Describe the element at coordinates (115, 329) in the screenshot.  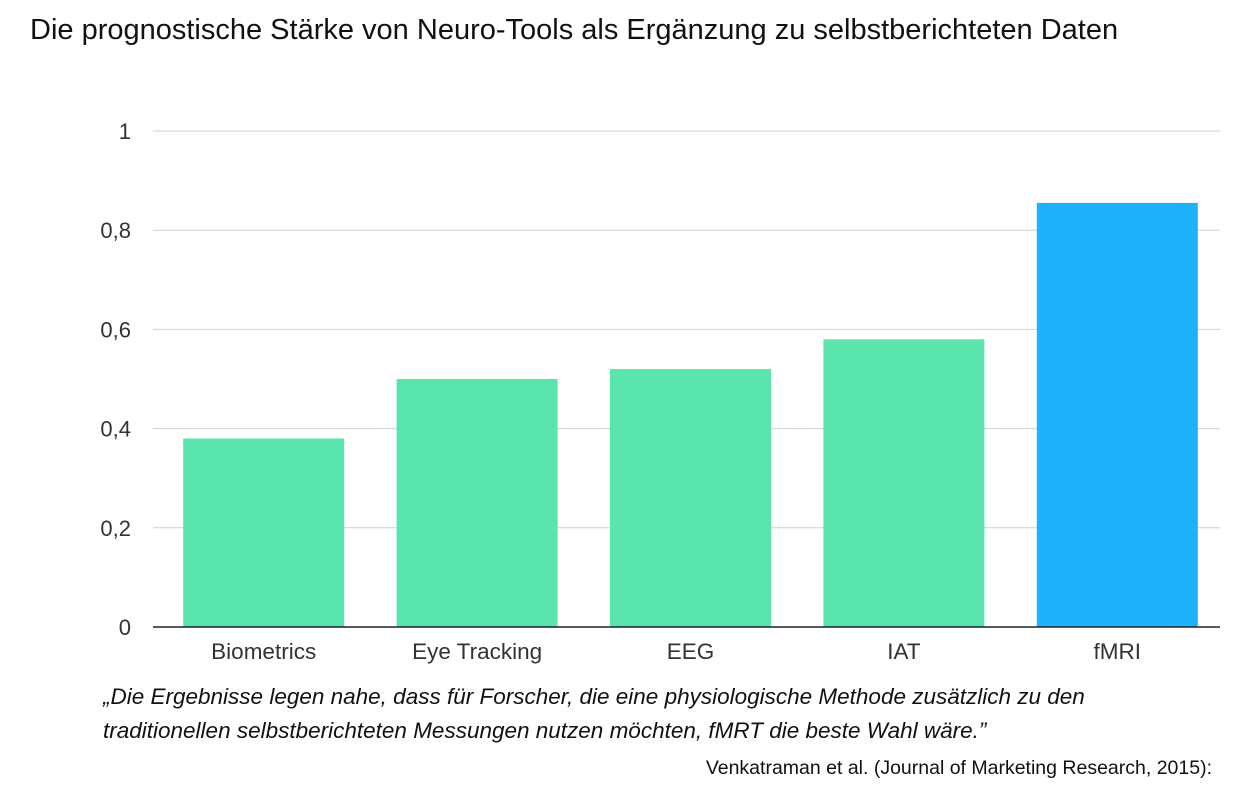
I see `y-tick-label: 0,6` at that location.